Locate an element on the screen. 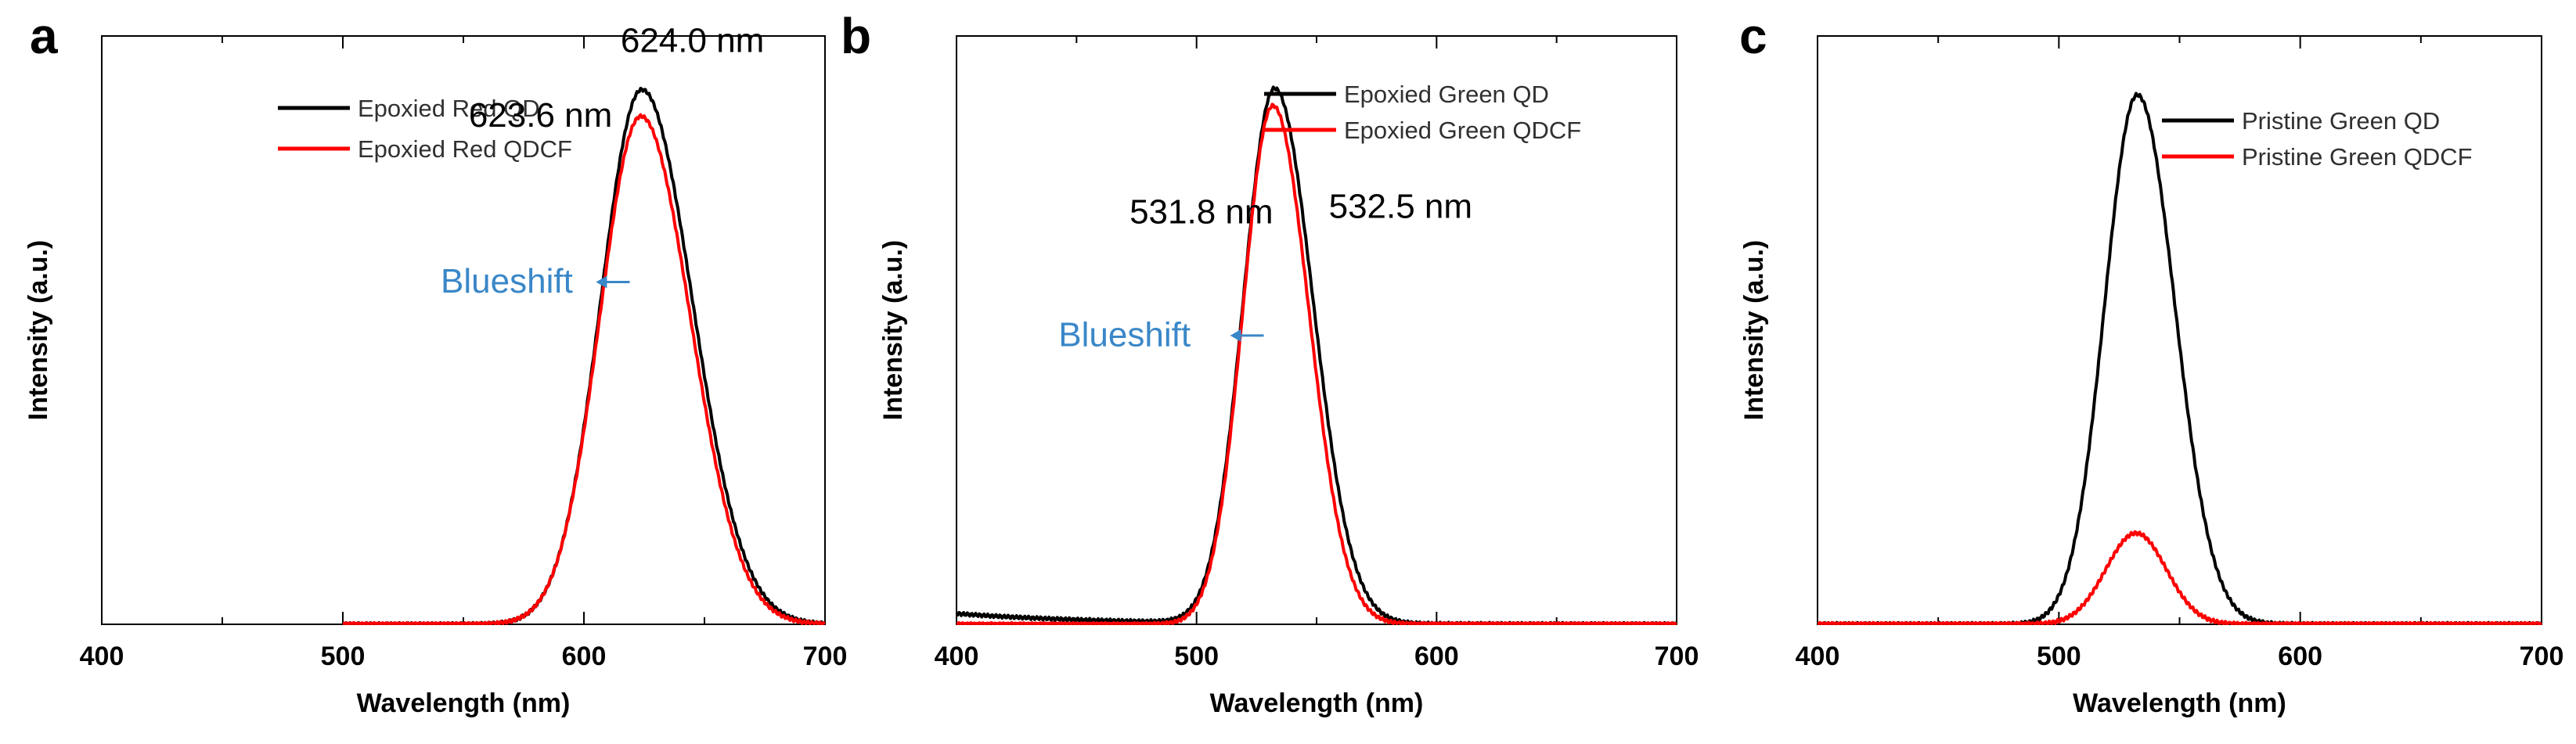 The height and width of the screenshot is (744, 2576). peak-label: 624.0 nm is located at coordinates (692, 41).